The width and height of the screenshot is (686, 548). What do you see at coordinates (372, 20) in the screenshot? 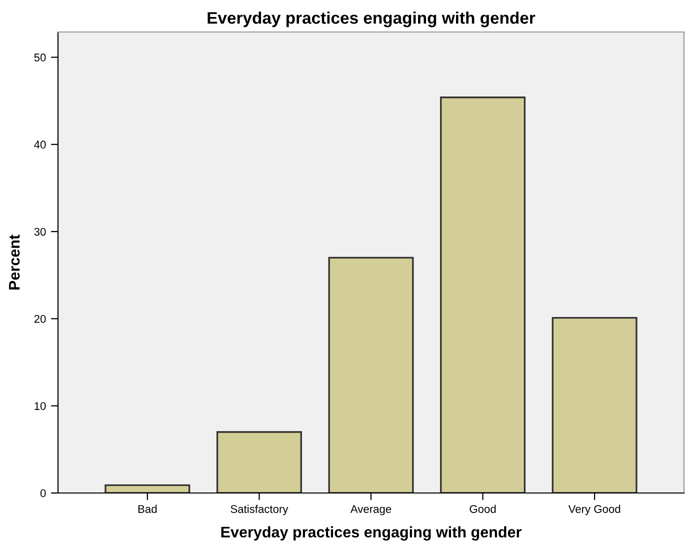
I see `chart-title: Everyday practices engaging with gender` at bounding box center [372, 20].